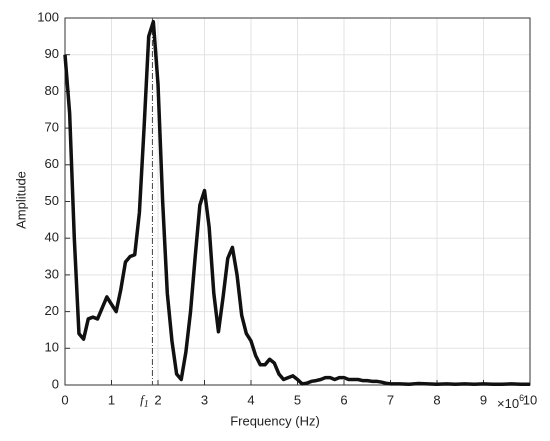 Image resolution: width=550 pixels, height=441 pixels. What do you see at coordinates (157, 399) in the screenshot?
I see `x-tick-label: 2` at bounding box center [157, 399].